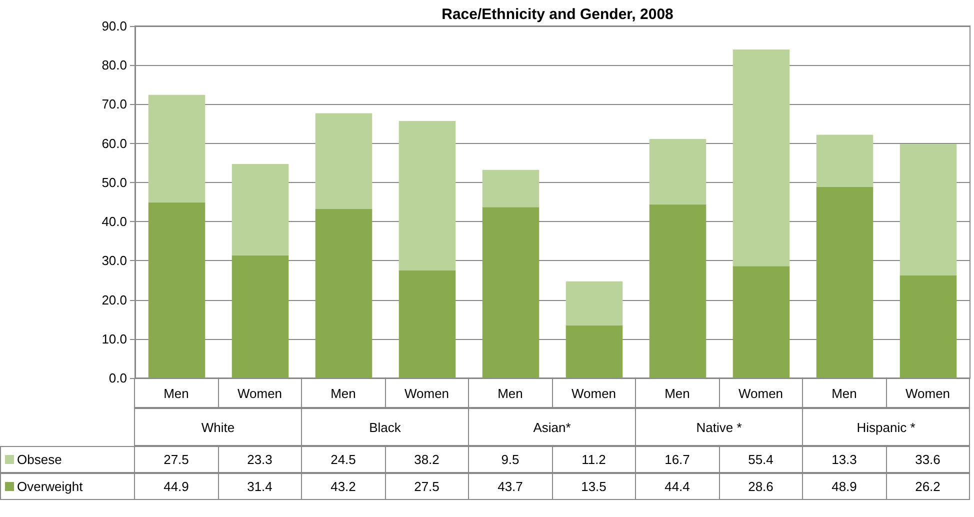 The height and width of the screenshot is (517, 974). What do you see at coordinates (719, 427) in the screenshot?
I see `text: Native *` at bounding box center [719, 427].